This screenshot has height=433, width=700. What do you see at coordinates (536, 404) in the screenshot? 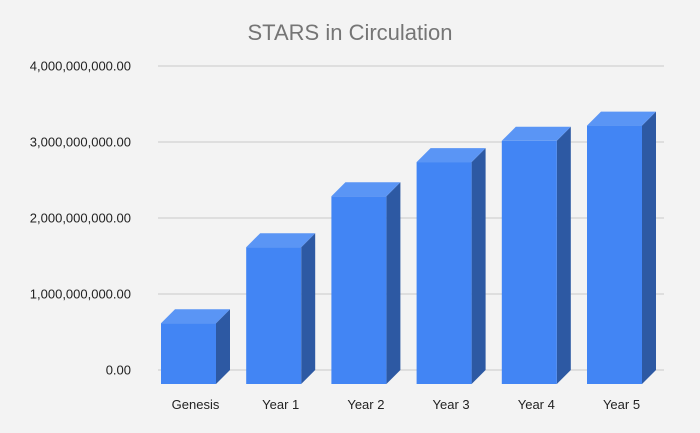
I see `x-category-label: Year 4` at bounding box center [536, 404].